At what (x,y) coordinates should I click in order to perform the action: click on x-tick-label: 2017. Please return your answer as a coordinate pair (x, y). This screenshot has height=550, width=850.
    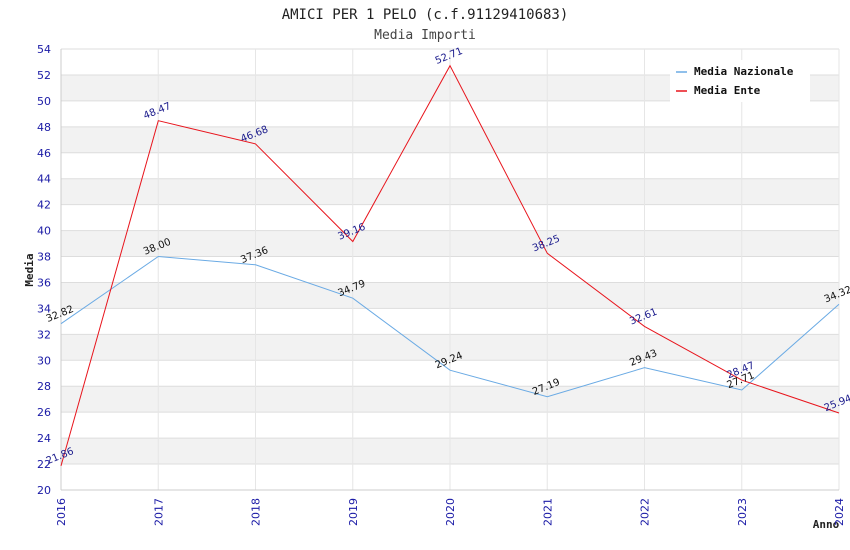
    Looking at the image, I should click on (158, 512).